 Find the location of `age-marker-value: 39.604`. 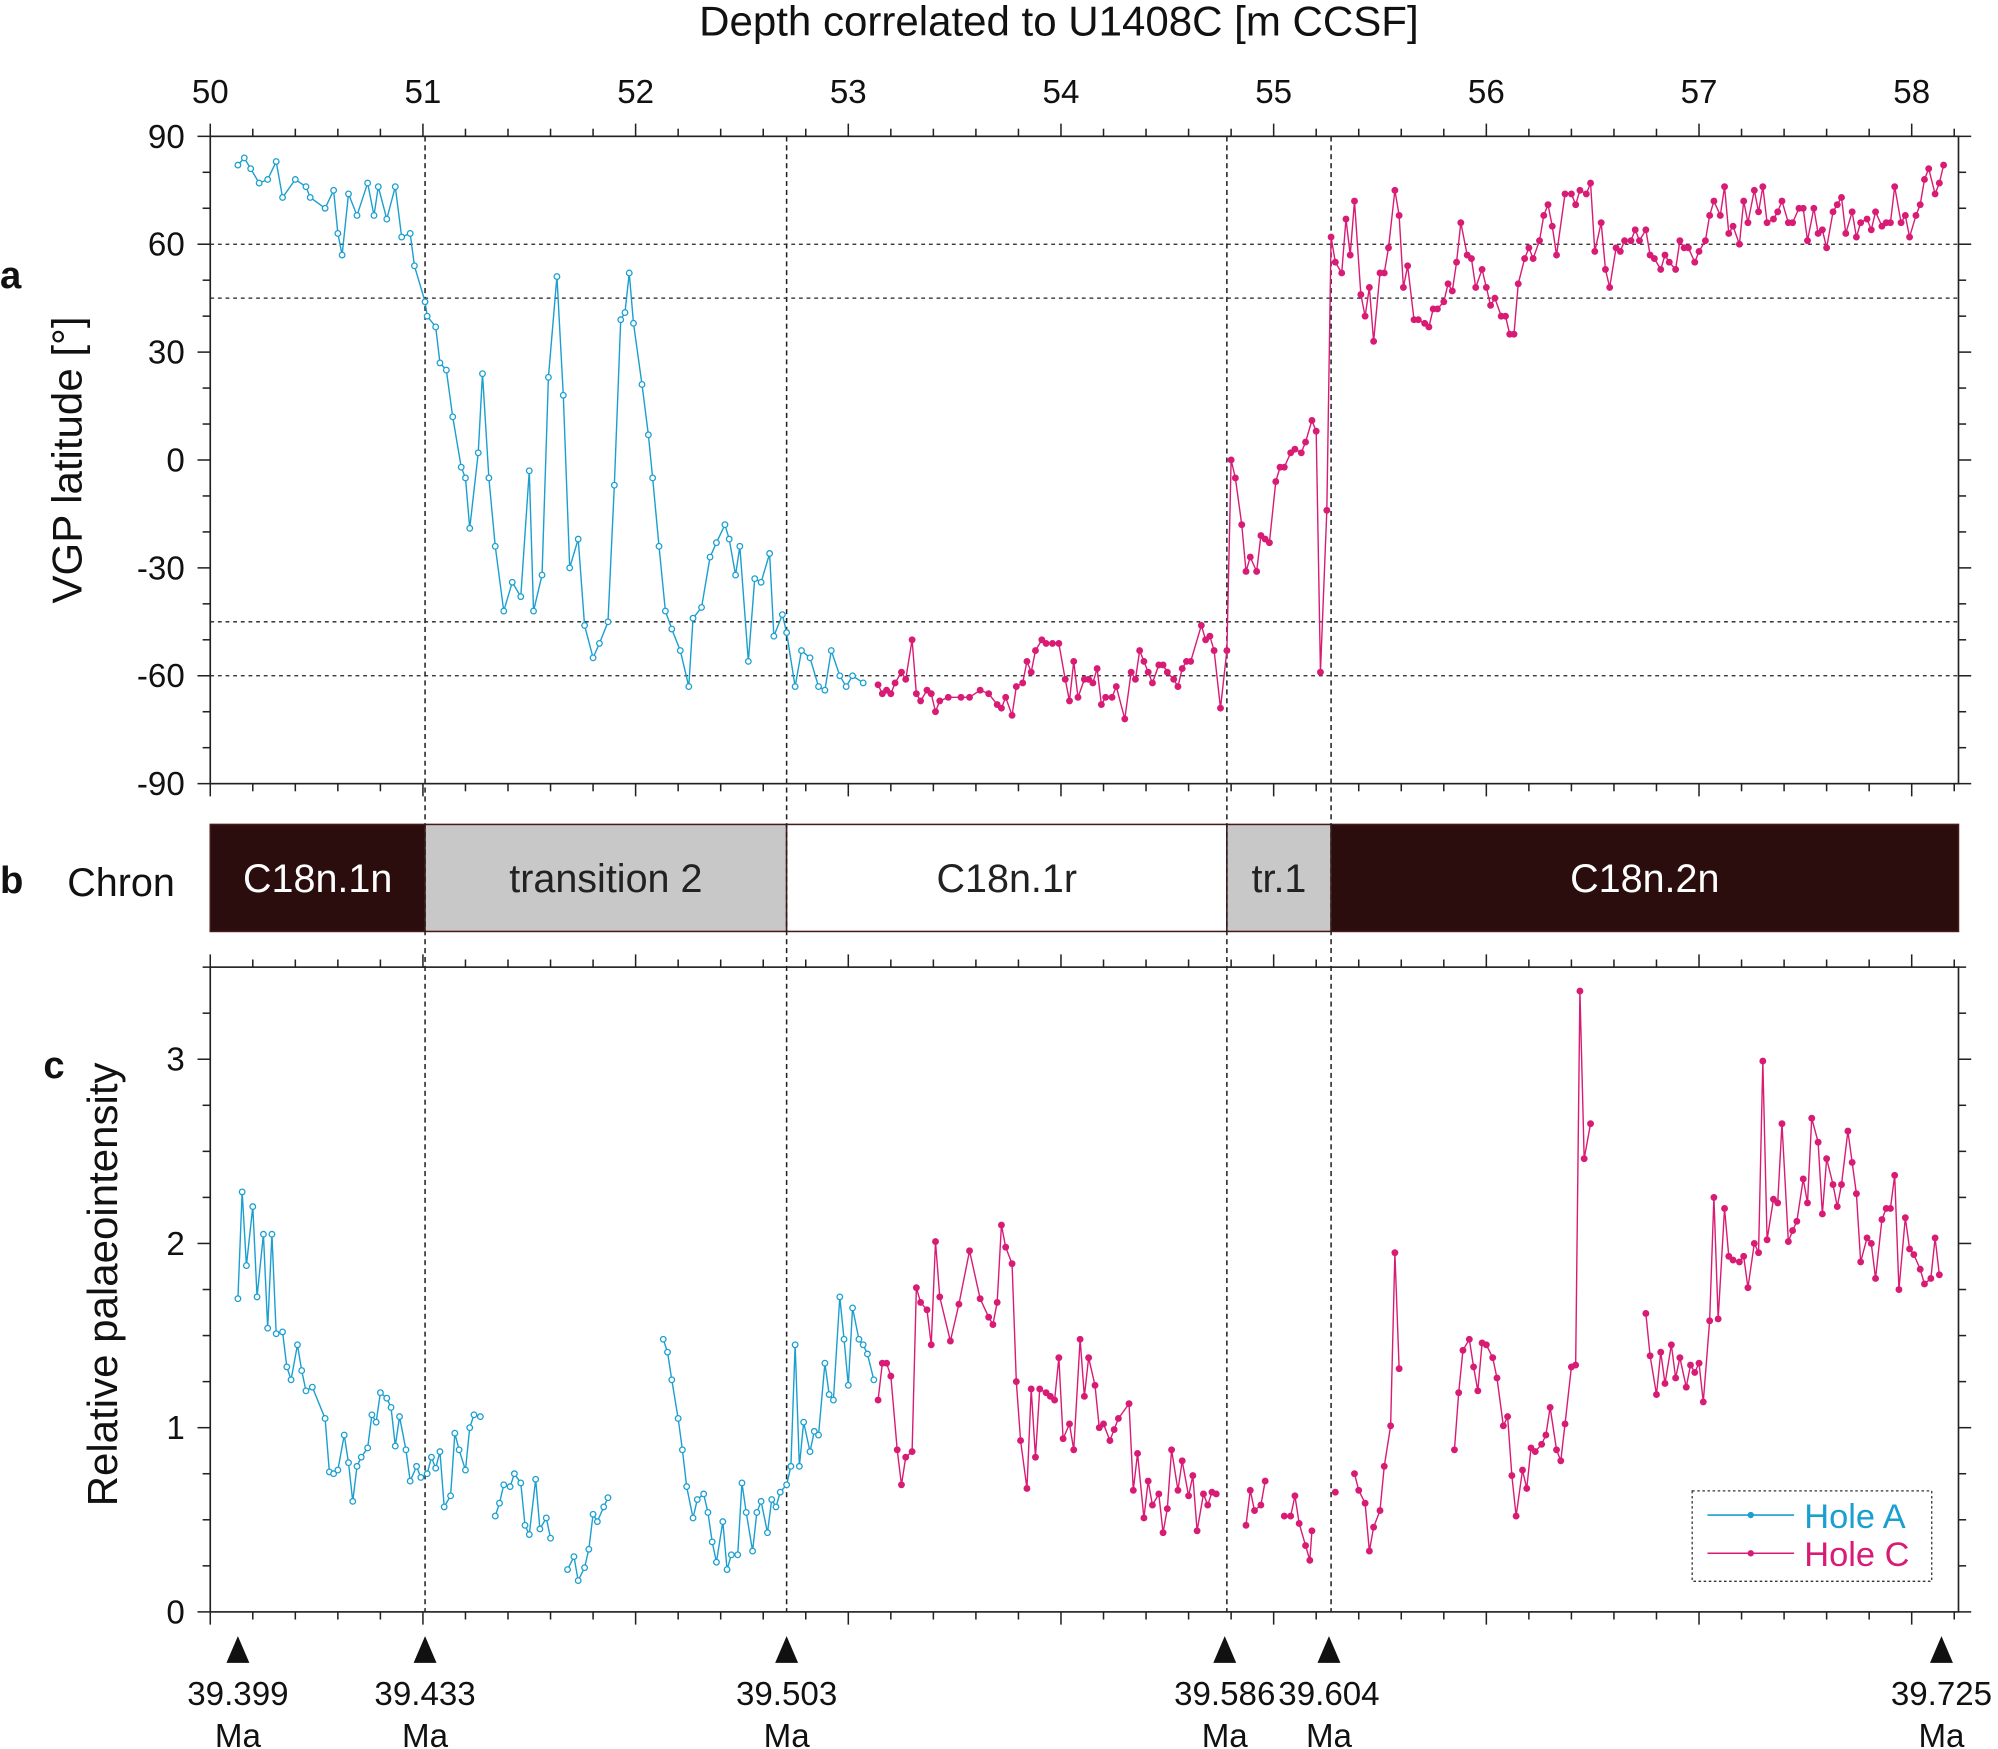

age-marker-value: 39.604 is located at coordinates (1328, 1694).